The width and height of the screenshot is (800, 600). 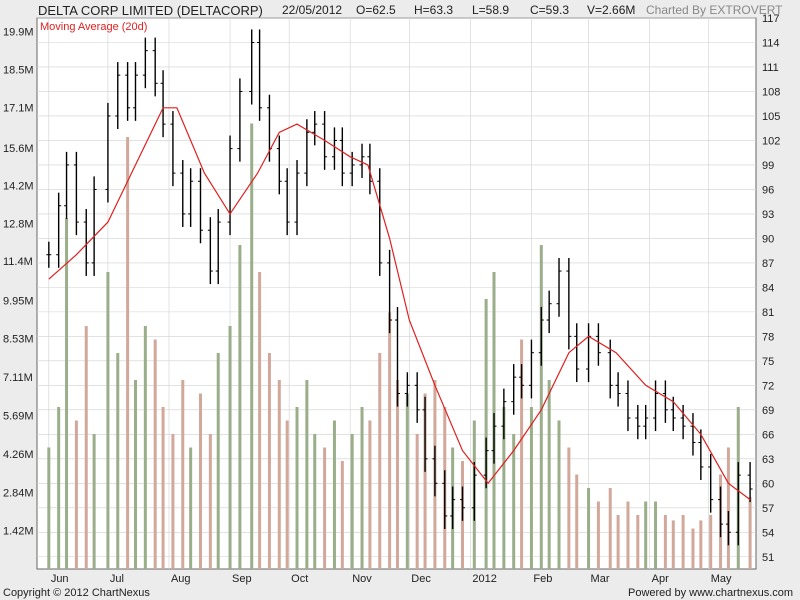 What do you see at coordinates (362, 579) in the screenshot?
I see `x-tick-label: Nov` at bounding box center [362, 579].